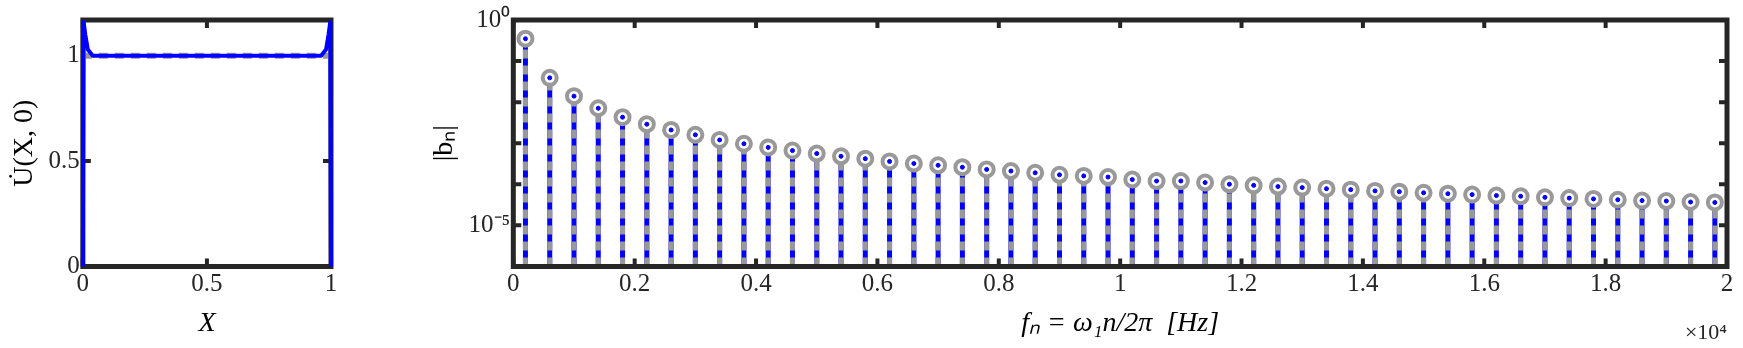 Image resolution: width=1743 pixels, height=348 pixels. What do you see at coordinates (493, 18) in the screenshot?
I see `y-tick-label: 10⁰` at bounding box center [493, 18].